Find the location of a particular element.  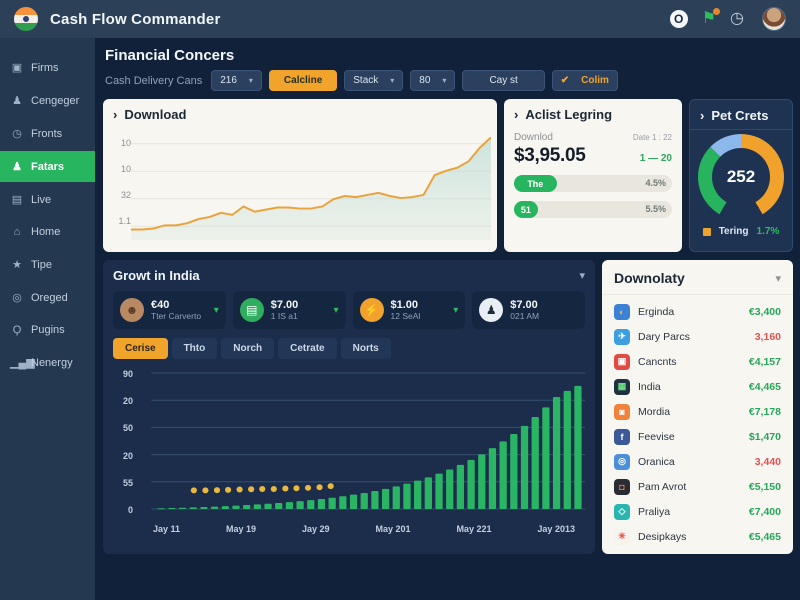

aclist-card-header: › Aclist Legring is located at coordinates (593, 113).